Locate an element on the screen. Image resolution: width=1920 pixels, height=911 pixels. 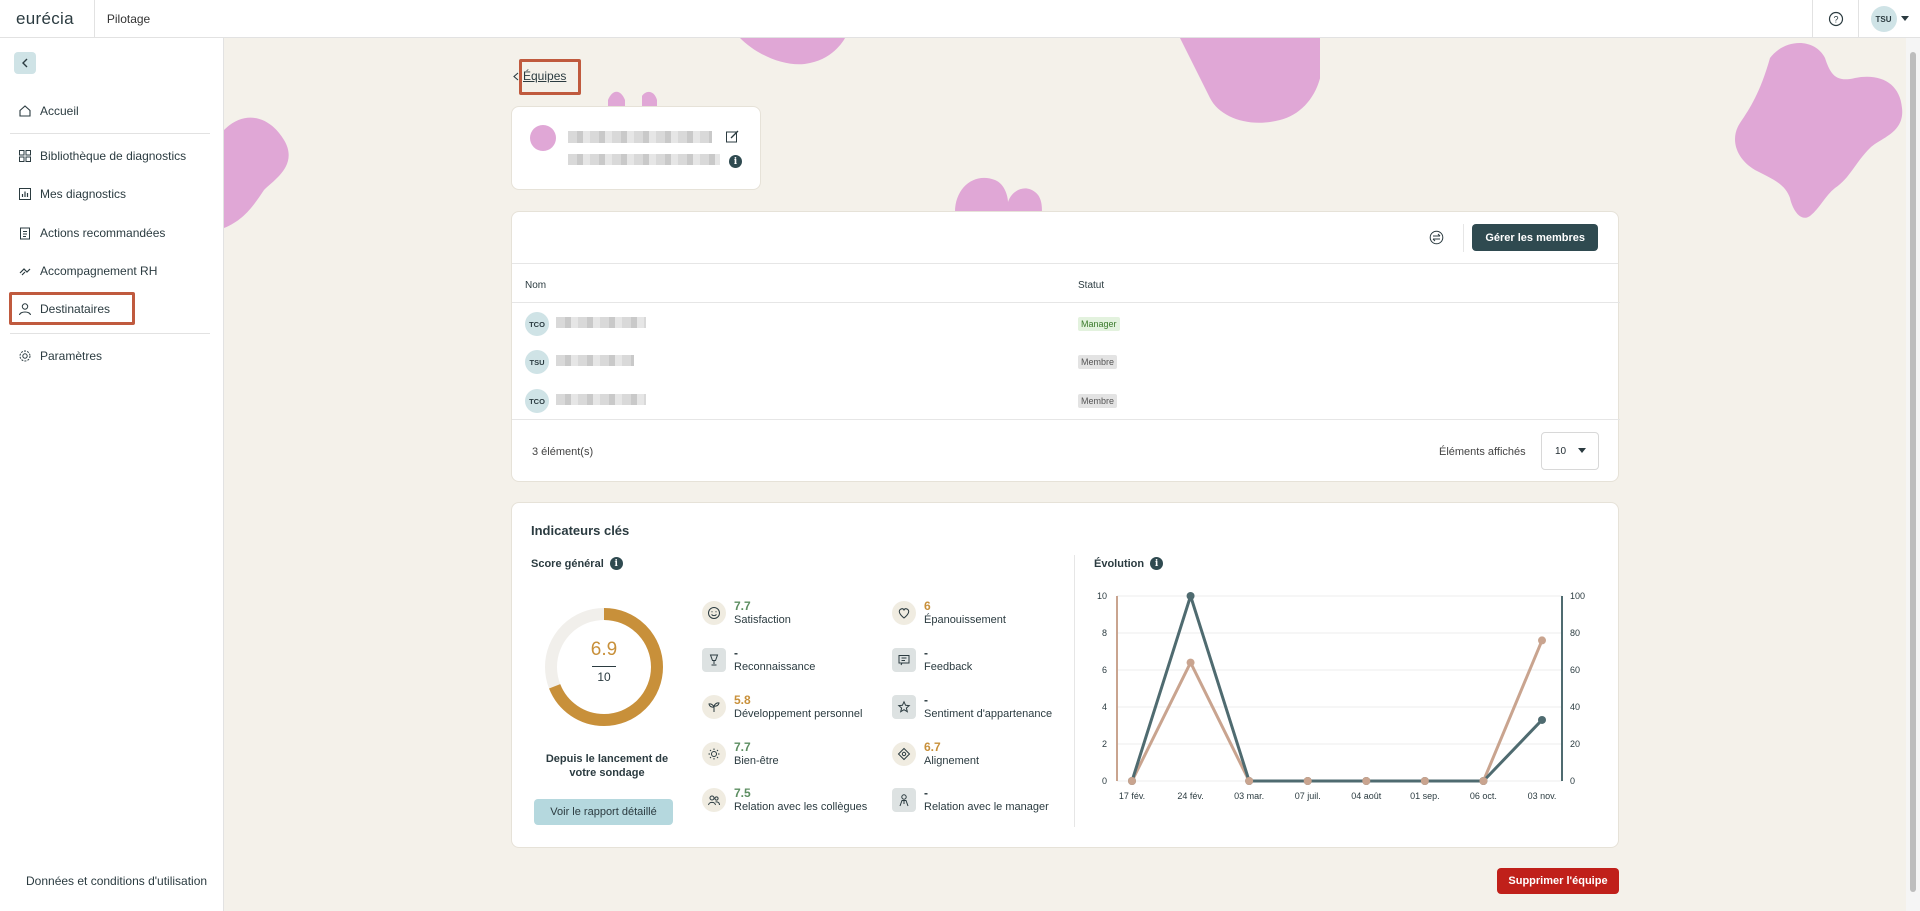
table-divider is located at coordinates (1066, 302).